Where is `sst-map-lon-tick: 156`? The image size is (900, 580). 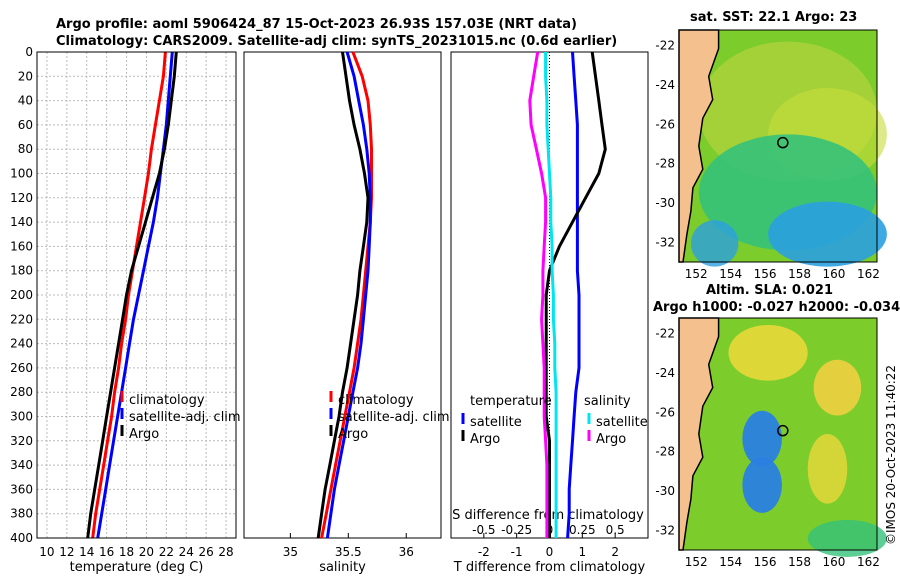 sst-map-lon-tick: 156 is located at coordinates (765, 274).